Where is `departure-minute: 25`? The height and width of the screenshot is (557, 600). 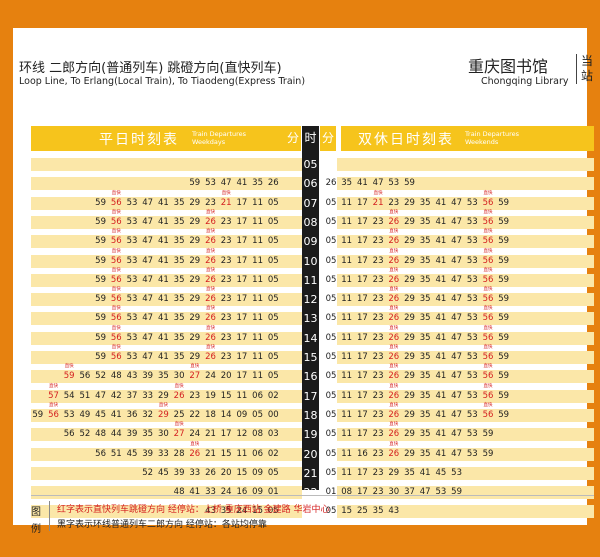
departure-minute: 25 is located at coordinates (362, 511).